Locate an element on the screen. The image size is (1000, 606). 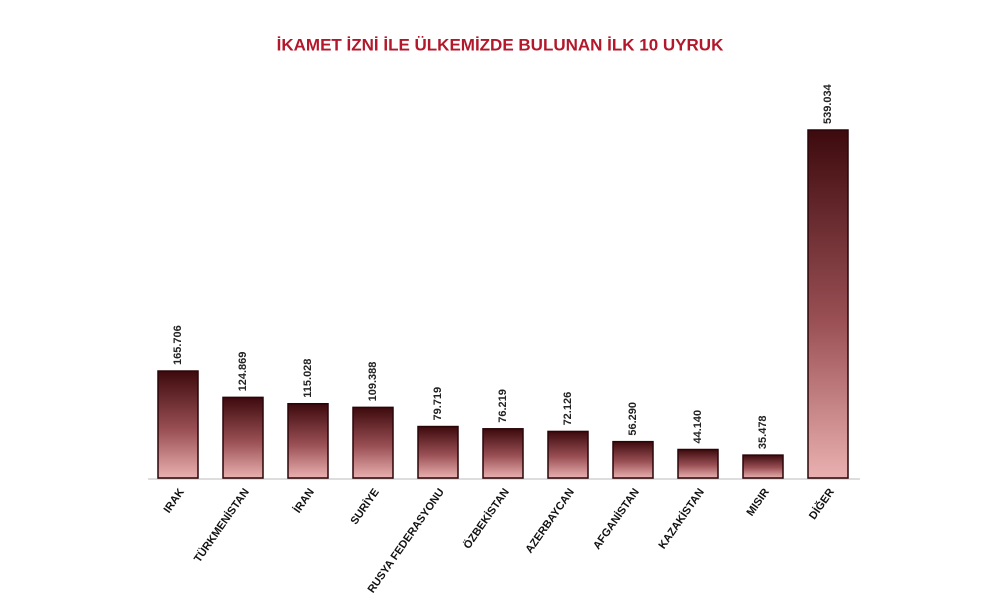
x-tick-label: MISIR is located at coordinates (757, 502).